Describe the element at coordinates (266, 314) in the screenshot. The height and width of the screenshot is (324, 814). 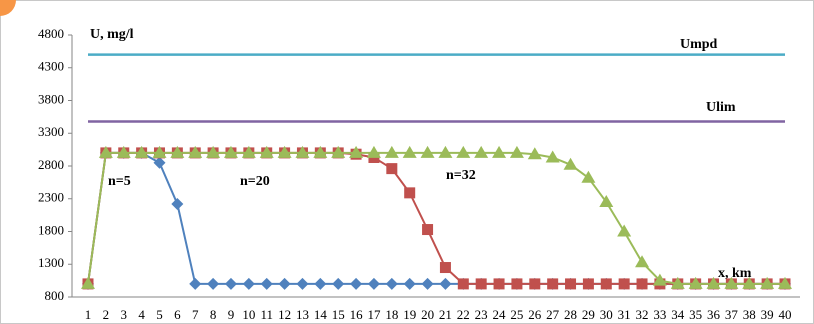
I see `x-tick-label: 11` at that location.